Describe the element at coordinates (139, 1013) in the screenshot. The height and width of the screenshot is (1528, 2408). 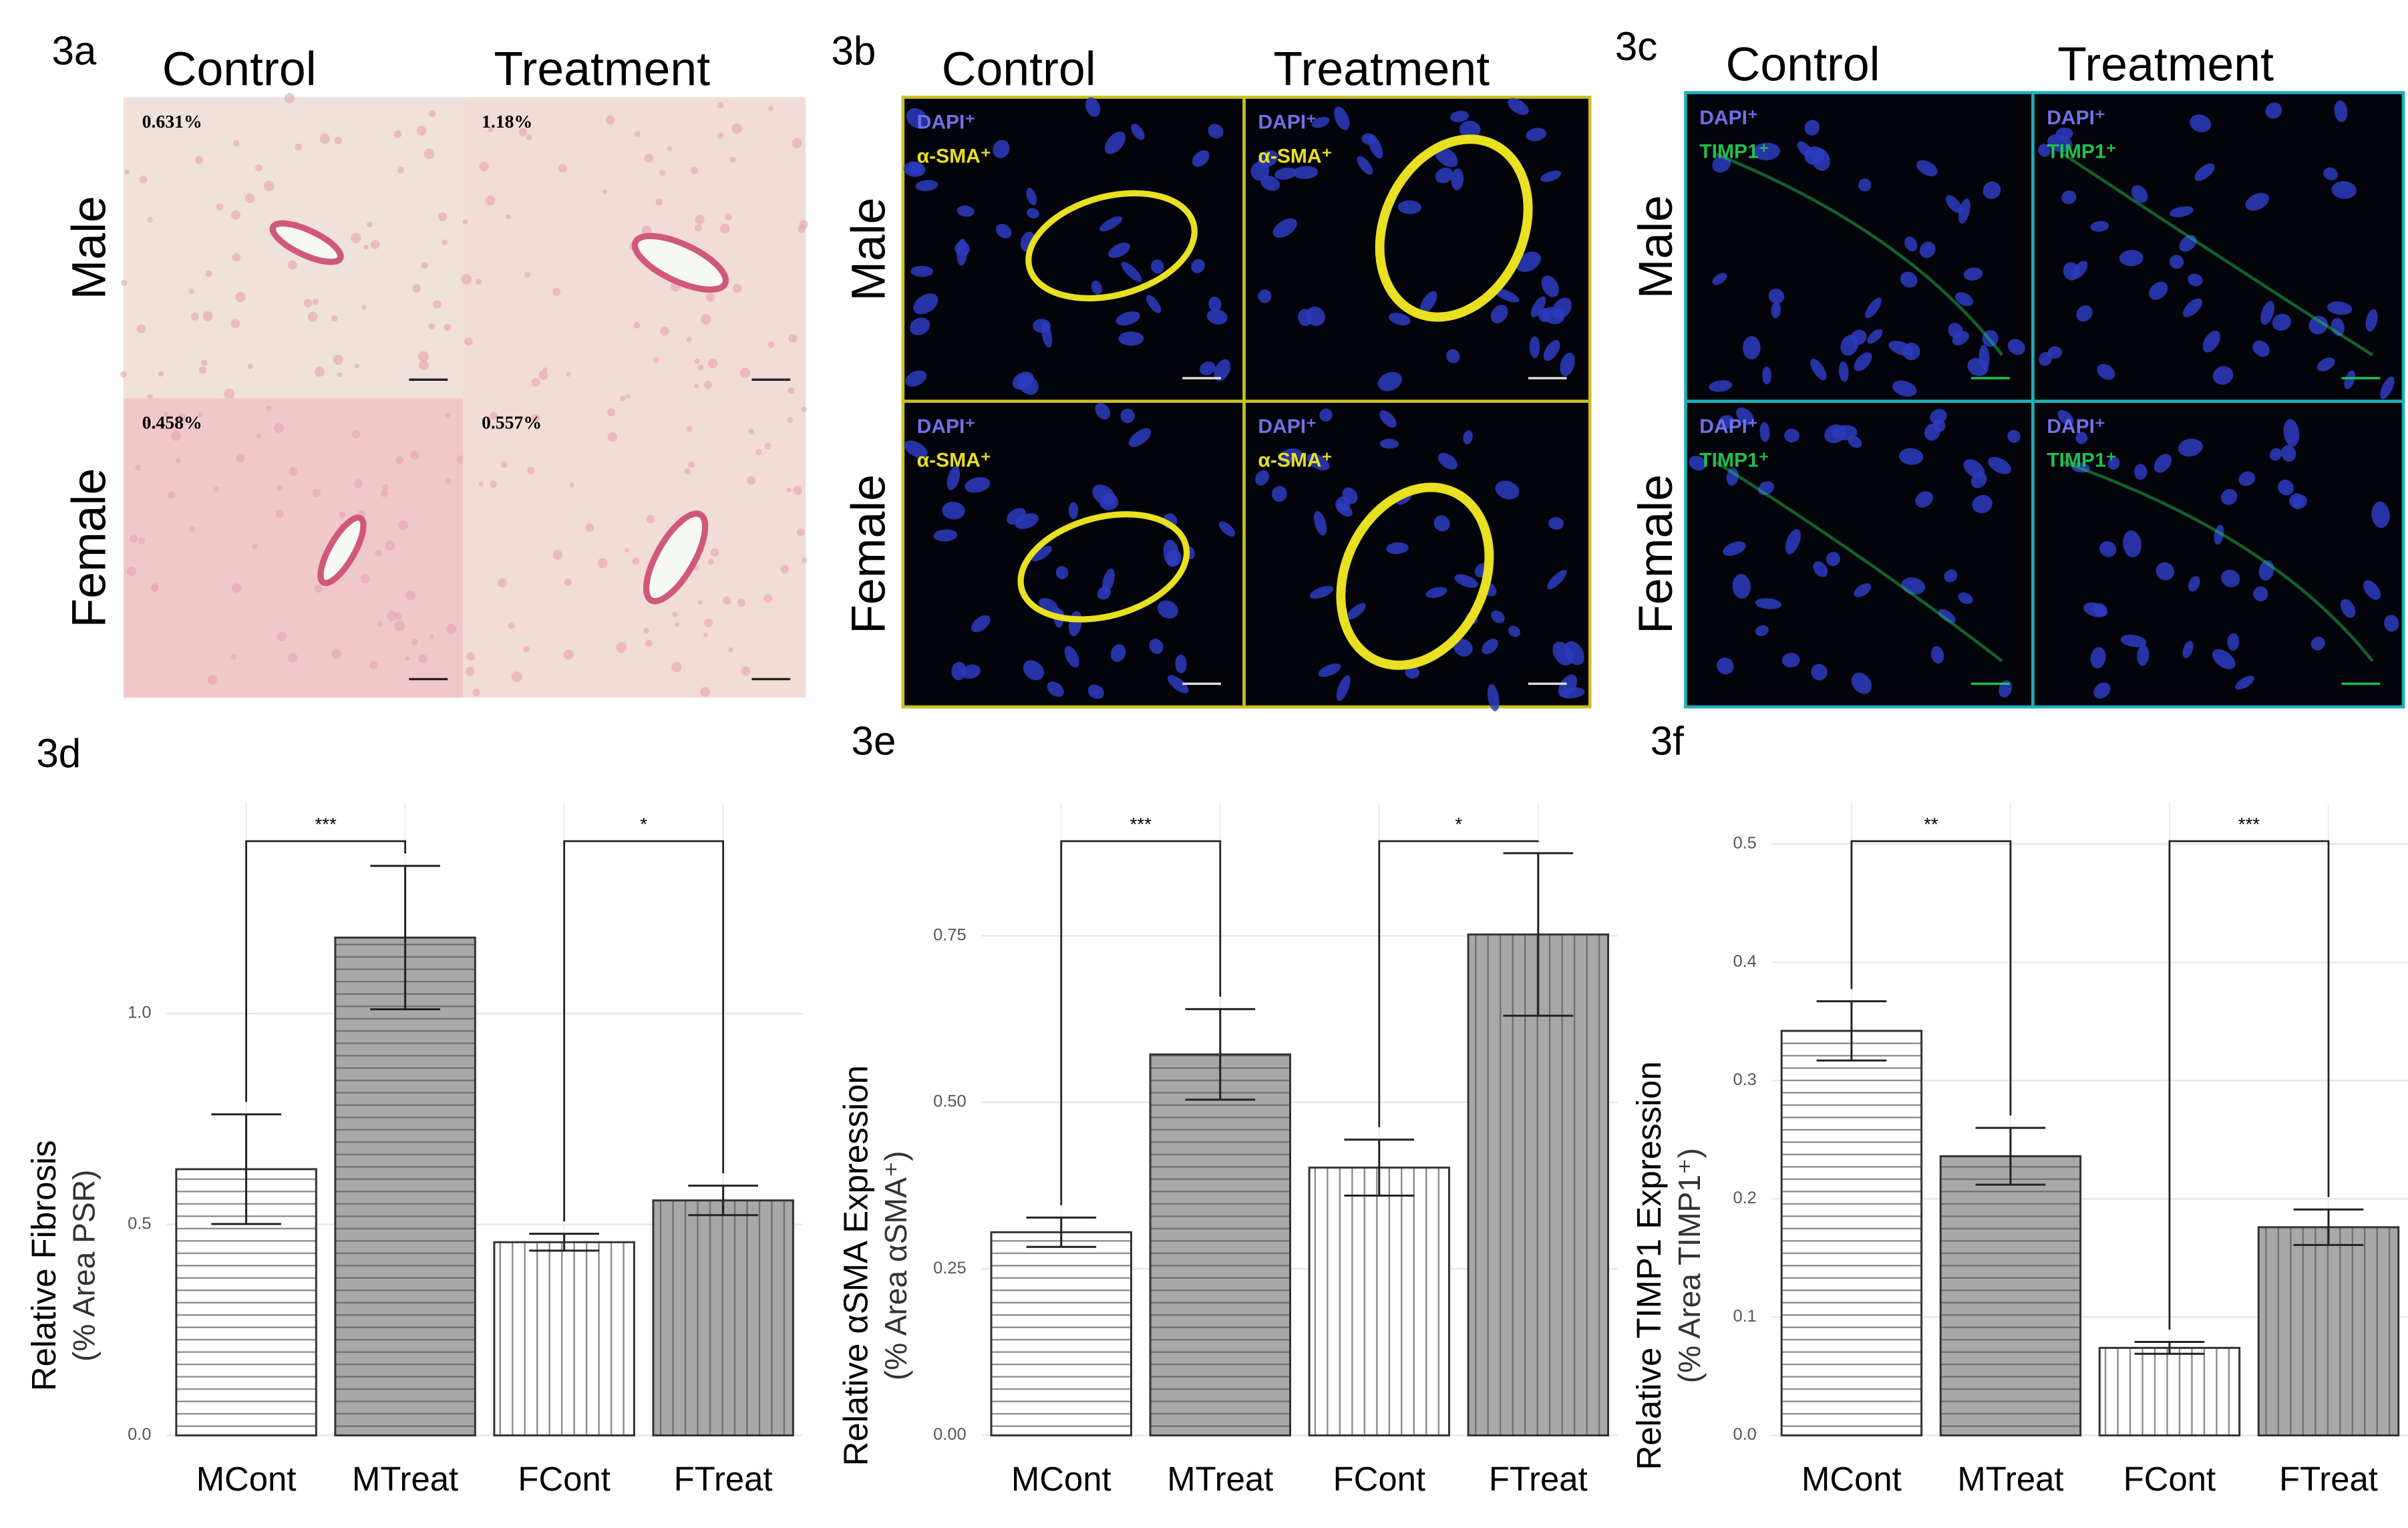
I see `y-tick-label: 1.0` at that location.